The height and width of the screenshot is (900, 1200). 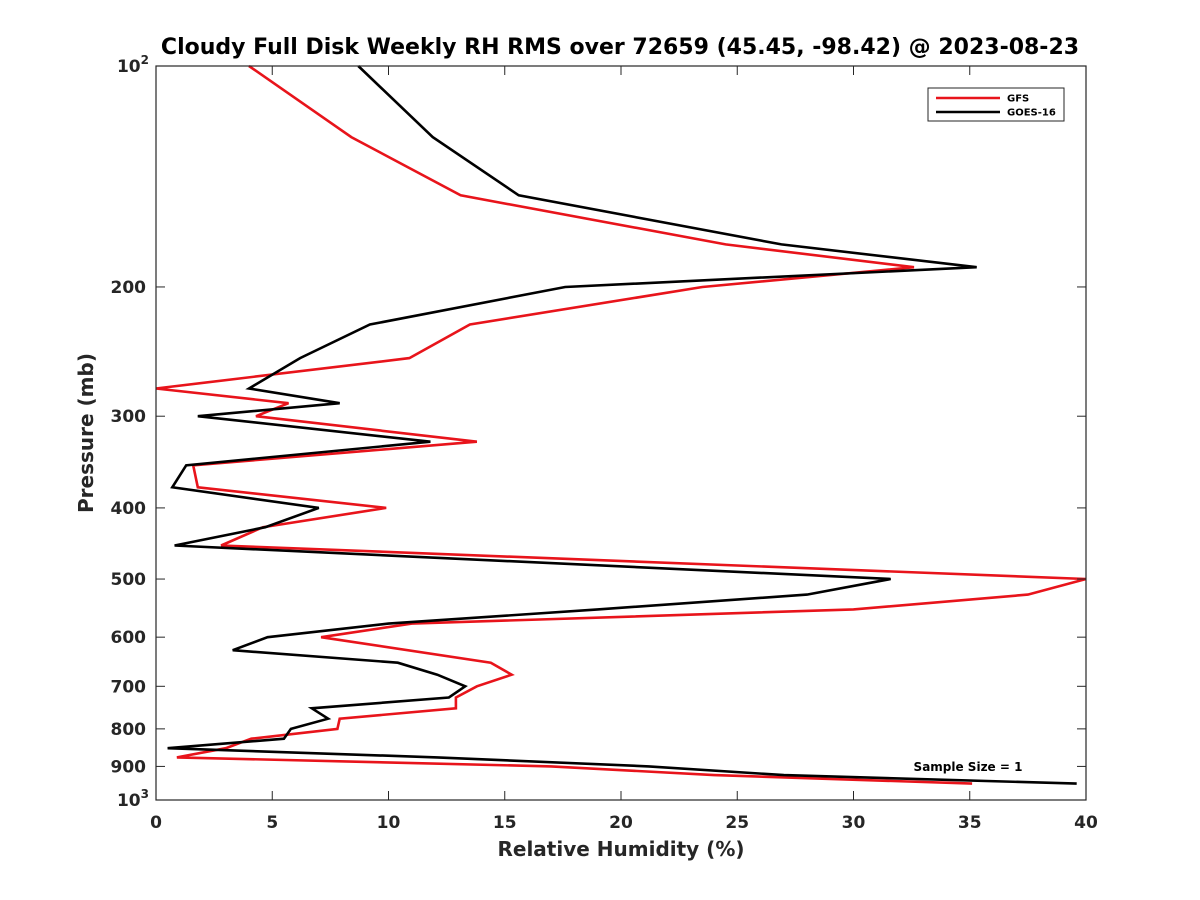 What do you see at coordinates (133, 65) in the screenshot?
I see `y-tick-label: 10²` at bounding box center [133, 65].